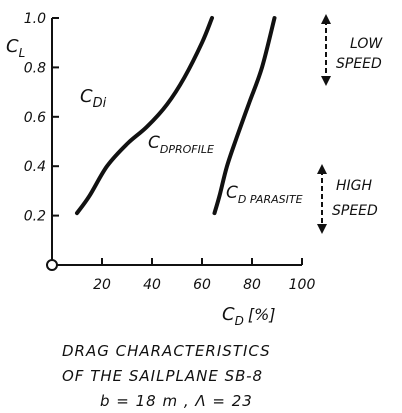 The width and height of the screenshot is (402, 413). I want to click on x-axis-label-unit: [%], so click(262, 314).